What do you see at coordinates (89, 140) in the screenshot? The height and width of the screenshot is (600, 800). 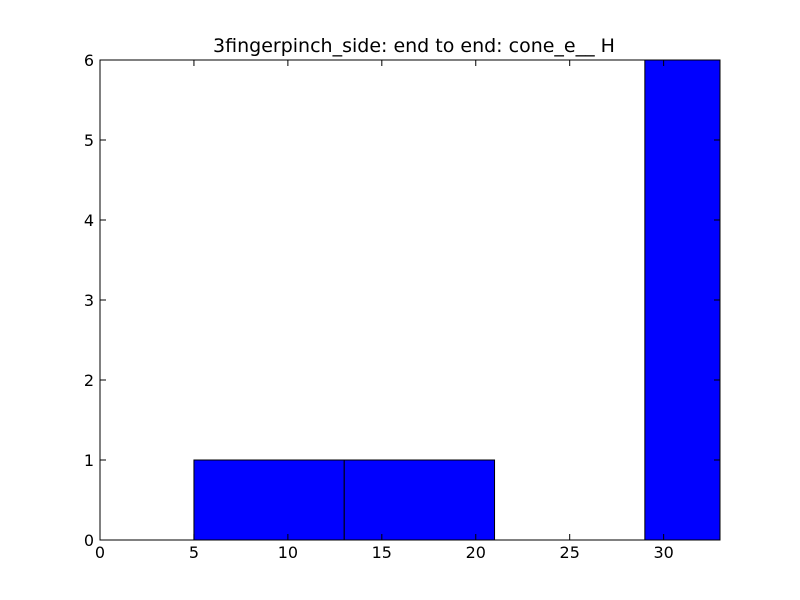 I see `y-tick-label: 5` at bounding box center [89, 140].